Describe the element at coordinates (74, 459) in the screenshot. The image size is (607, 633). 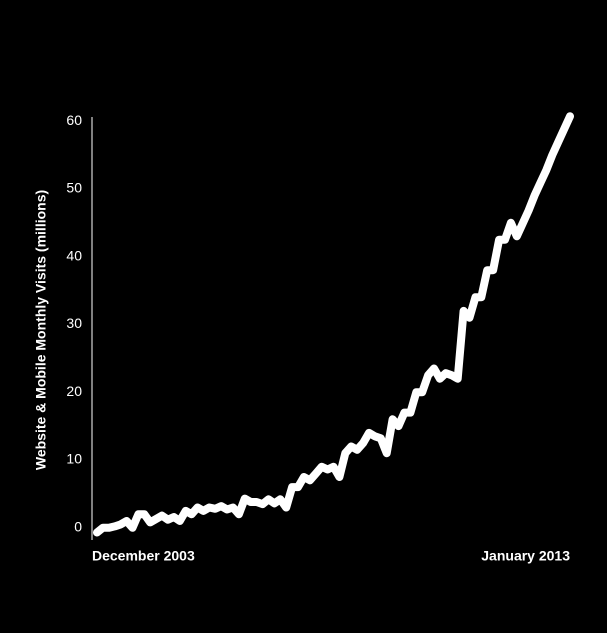
I see `y-tick-label: 10` at that location.